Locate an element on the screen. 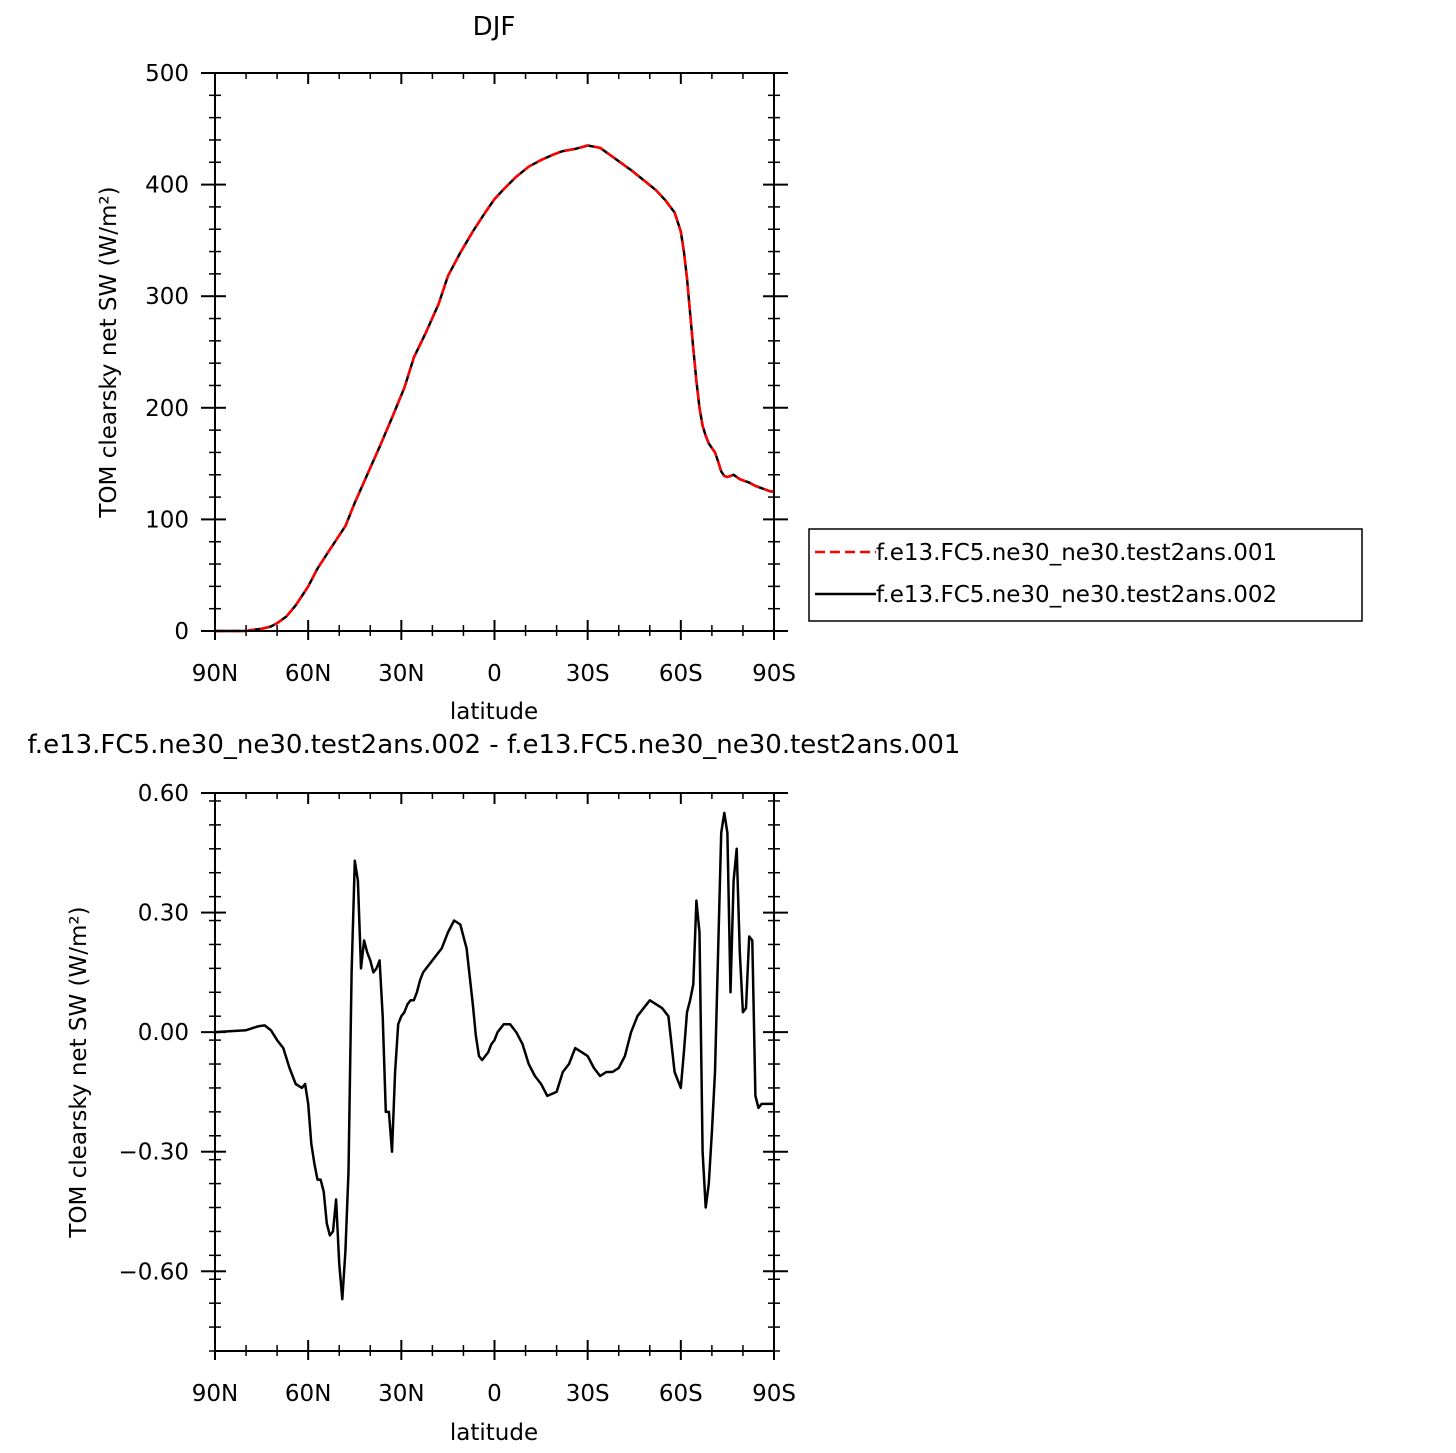  y-tick-label: −0.30 is located at coordinates (154, 1153).